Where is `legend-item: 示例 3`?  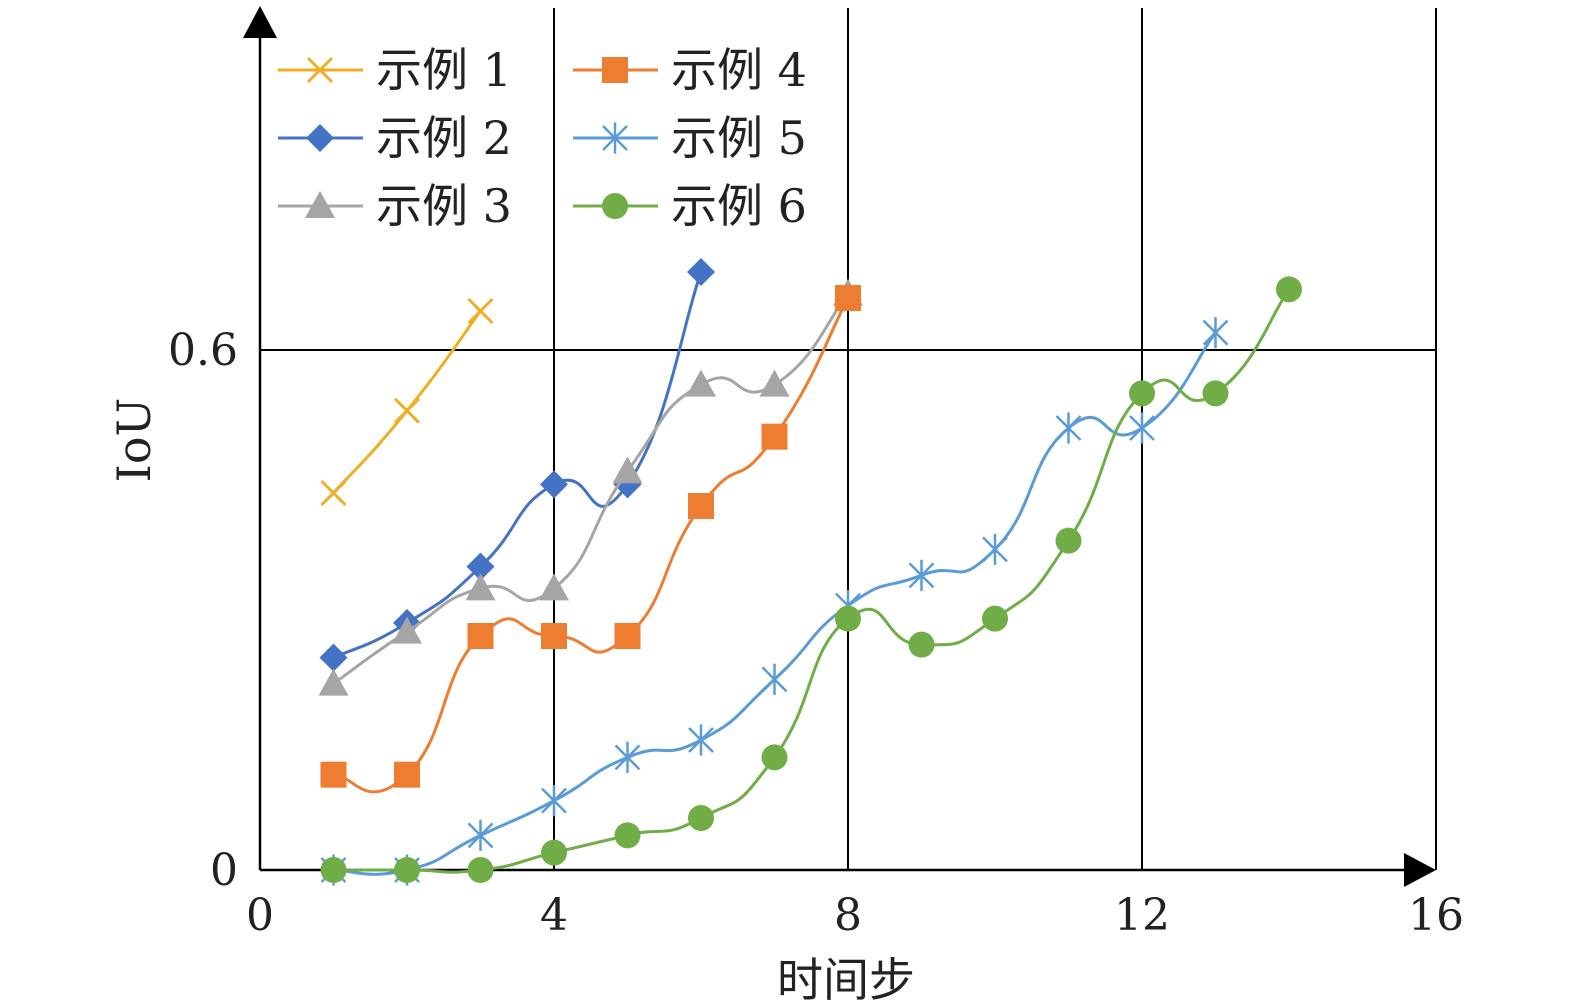
legend-item: 示例 3 is located at coordinates (395, 206).